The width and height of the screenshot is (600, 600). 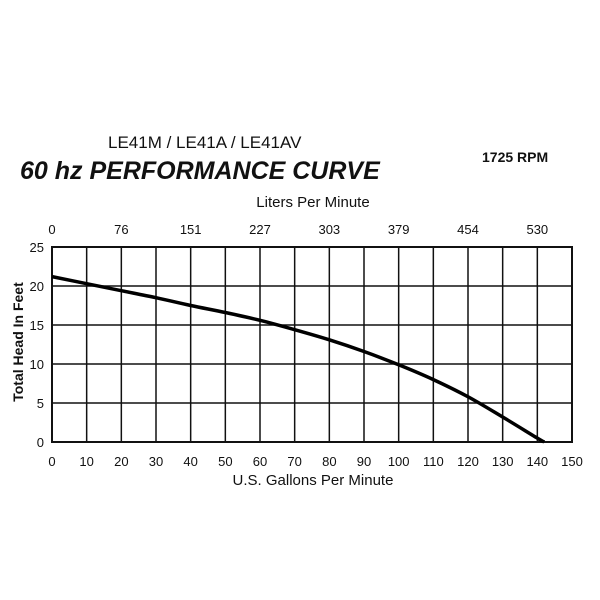 What do you see at coordinates (200, 171) in the screenshot?
I see `chart-title: 60 hz PERFORMANCE CURVE` at bounding box center [200, 171].